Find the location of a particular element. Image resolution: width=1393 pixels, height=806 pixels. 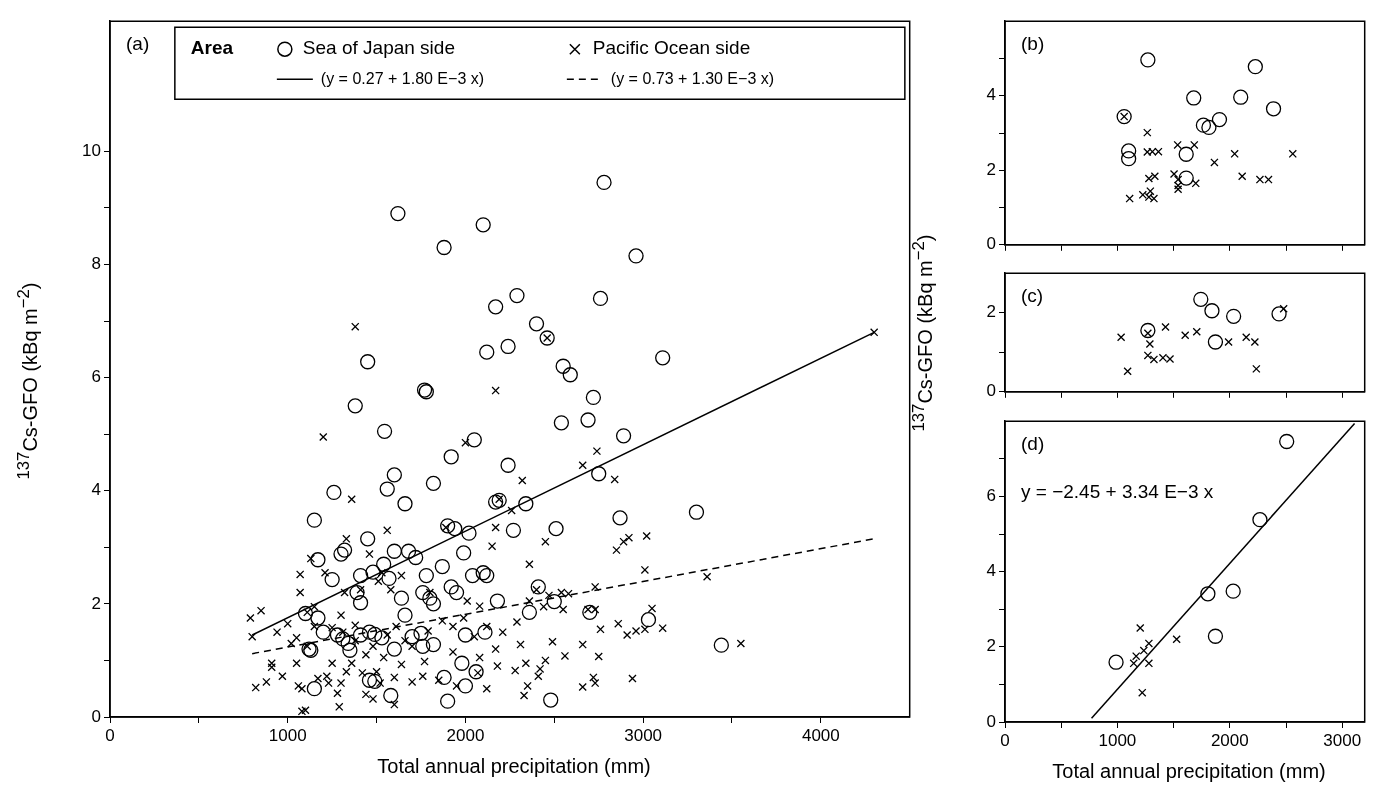

y-tick-label: 8 is located at coordinates (96, 264).